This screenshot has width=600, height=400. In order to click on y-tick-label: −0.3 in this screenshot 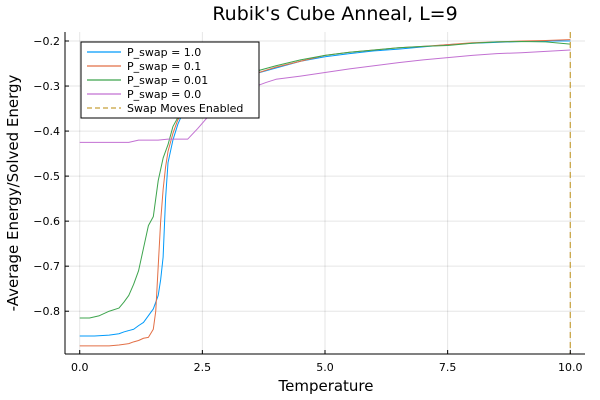, I will do `click(46, 86)`.